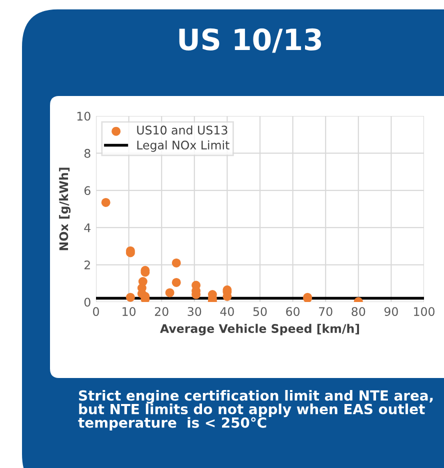 The width and height of the screenshot is (444, 468). Describe the element at coordinates (161, 311) in the screenshot. I see `x-tick-label: 20` at that location.